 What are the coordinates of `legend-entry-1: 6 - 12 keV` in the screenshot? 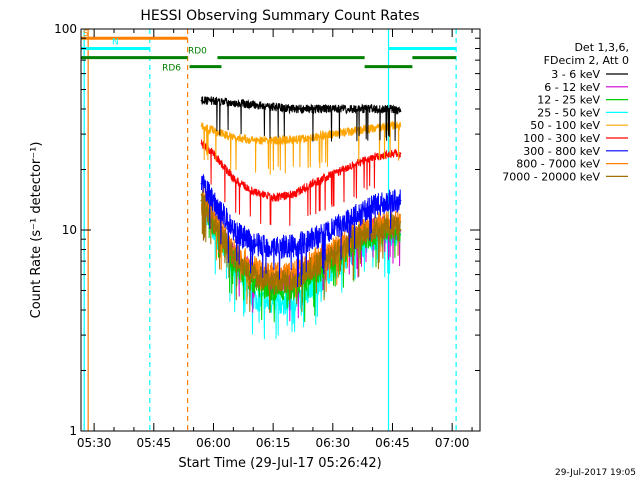 It's located at (572, 87).